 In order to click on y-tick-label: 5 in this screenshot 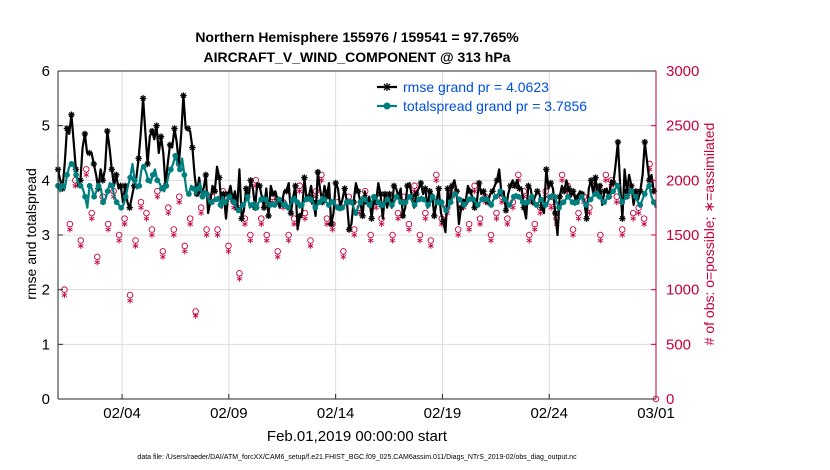, I will do `click(46, 126)`.